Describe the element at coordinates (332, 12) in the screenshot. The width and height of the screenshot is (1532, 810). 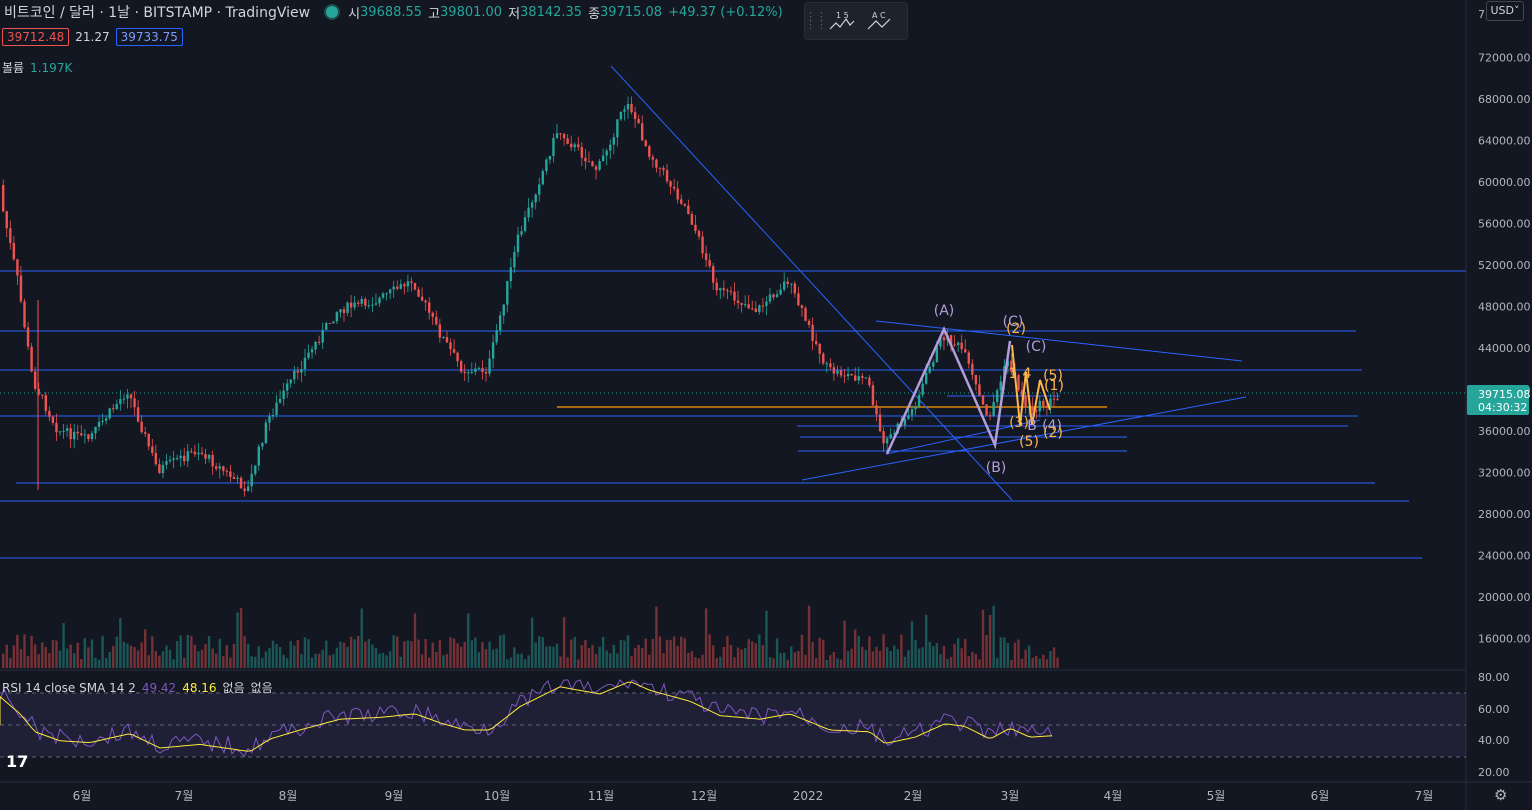
I see `market-status-icon` at that location.